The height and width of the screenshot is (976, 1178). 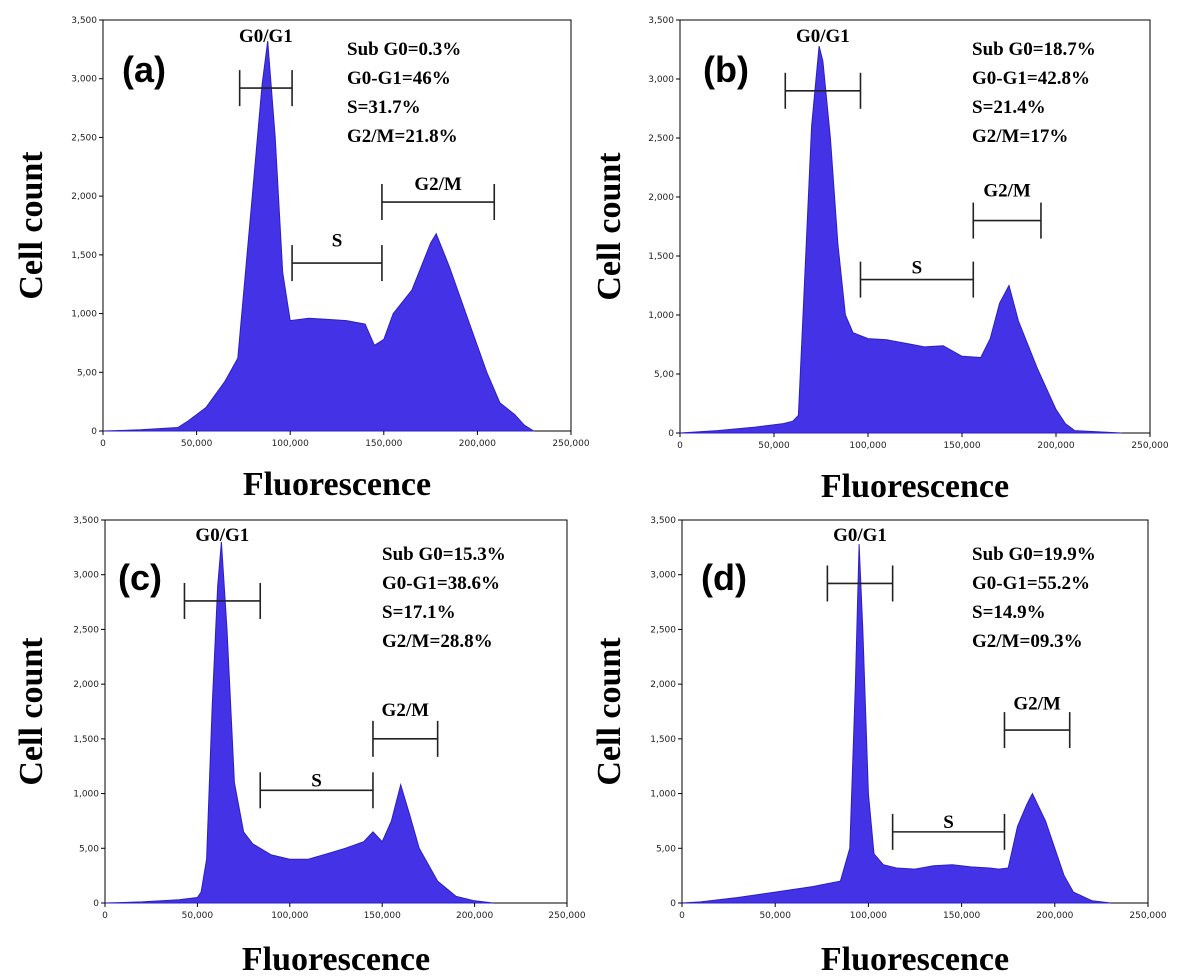 I want to click on phase-percentage: G0-G1=38.6%, so click(x=441, y=583).